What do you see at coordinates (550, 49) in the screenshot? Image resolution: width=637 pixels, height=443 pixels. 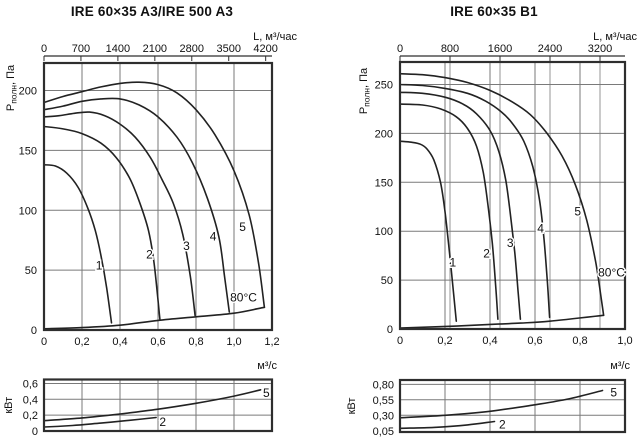 I see `top-axis-tick-label: 2400` at bounding box center [550, 49].